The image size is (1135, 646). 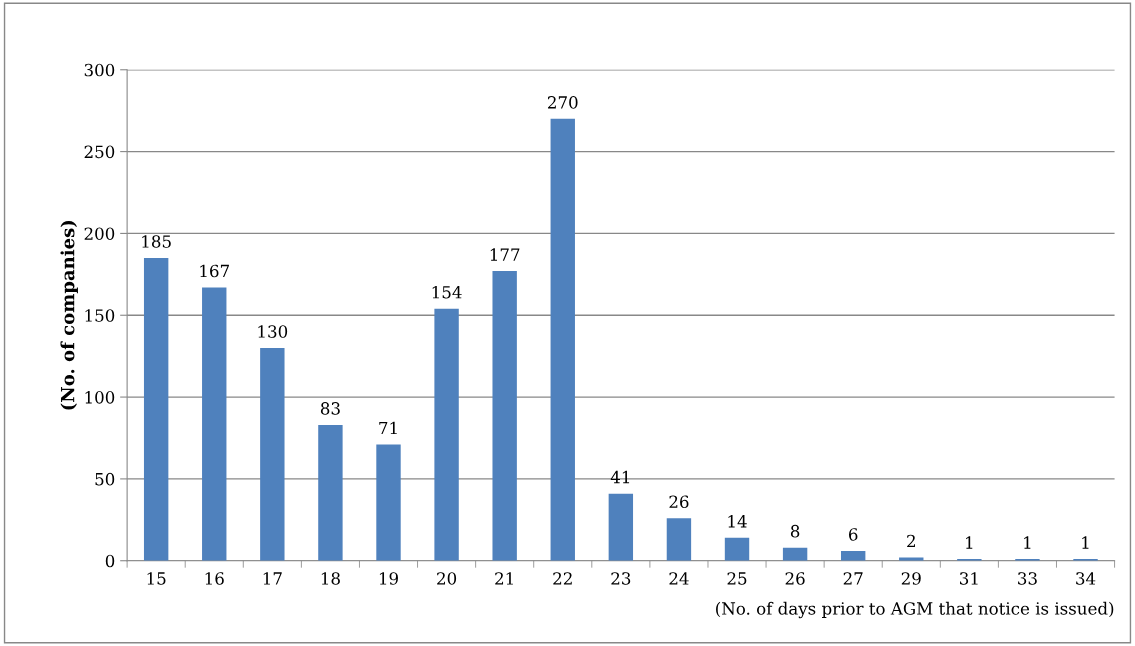 What do you see at coordinates (272, 578) in the screenshot?
I see `x-tick-label: 17` at bounding box center [272, 578].